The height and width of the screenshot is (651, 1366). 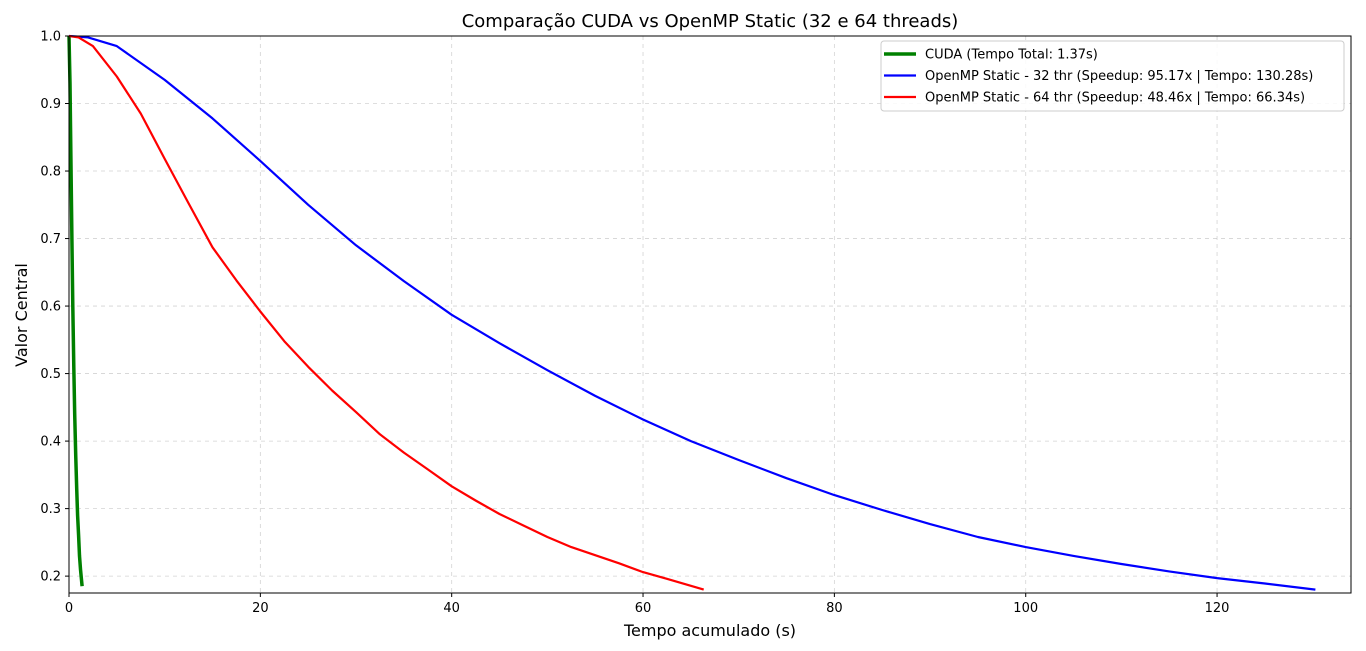 I want to click on legend-label: CUDA (Tempo Total: 1.37s), so click(x=1011, y=55).